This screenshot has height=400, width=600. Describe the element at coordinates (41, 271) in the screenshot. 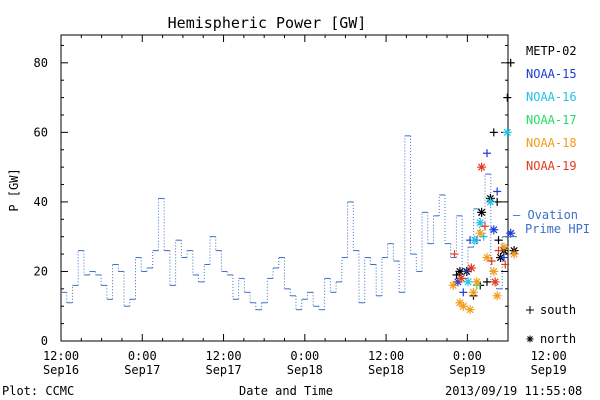

I see `y-tick-label: 20` at that location.